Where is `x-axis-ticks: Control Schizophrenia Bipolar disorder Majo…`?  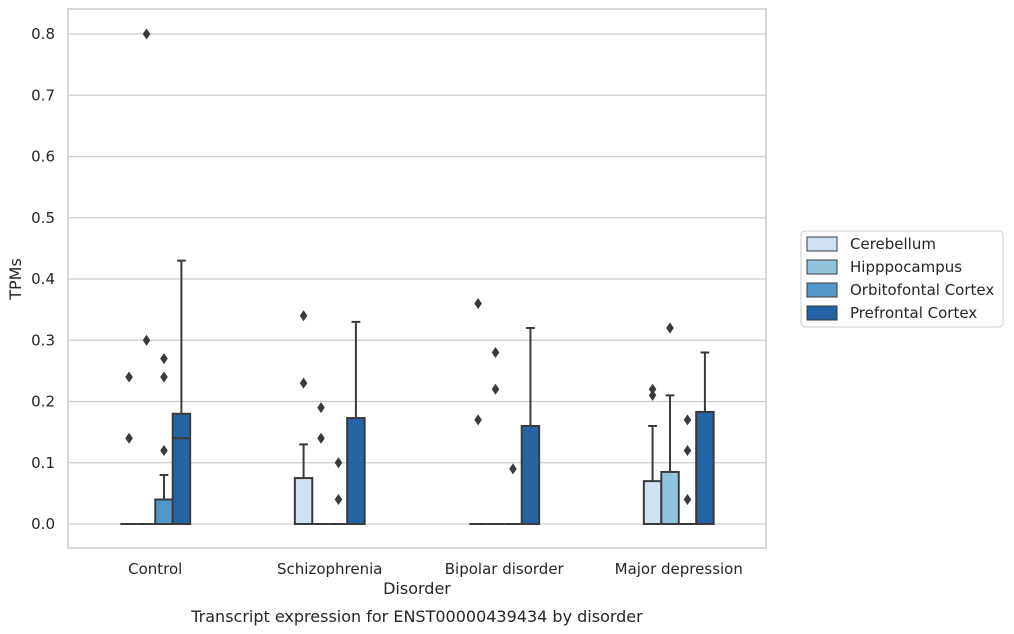
x-axis-ticks: Control Schizophrenia Bipolar disorder Majo… is located at coordinates (435, 569).